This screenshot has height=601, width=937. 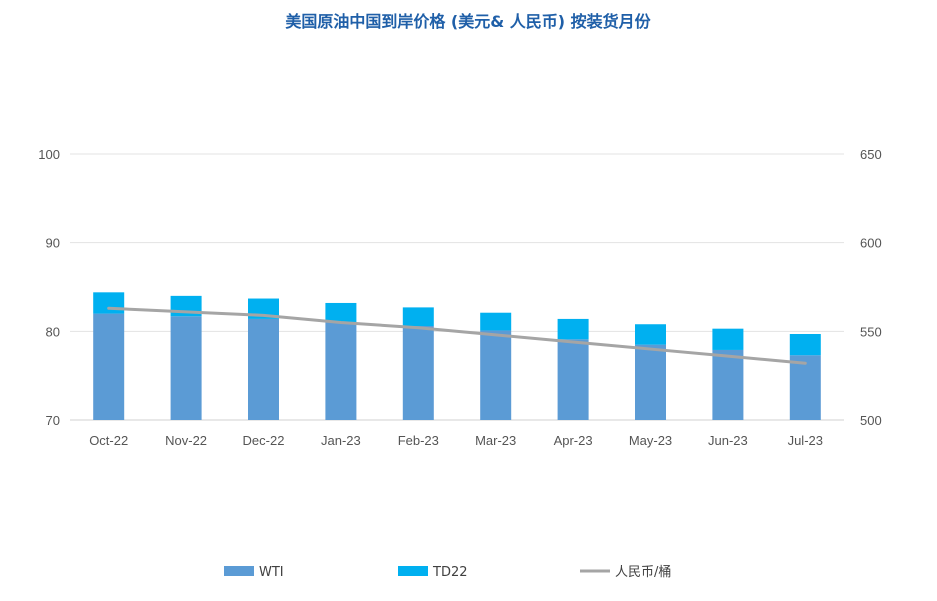 I want to click on line-series, so click(x=457, y=335).